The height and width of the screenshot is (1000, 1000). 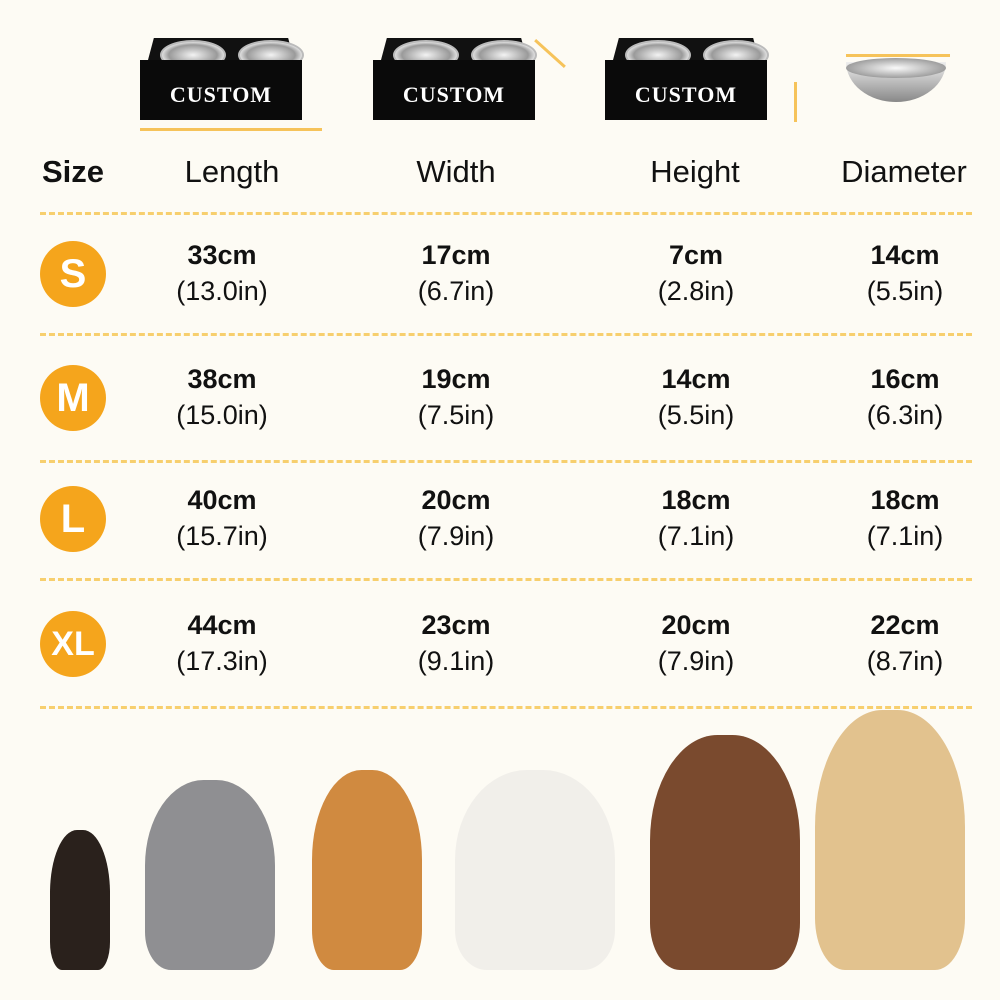 What do you see at coordinates (535, 870) in the screenshot?
I see `animal-photo-white-dog` at bounding box center [535, 870].